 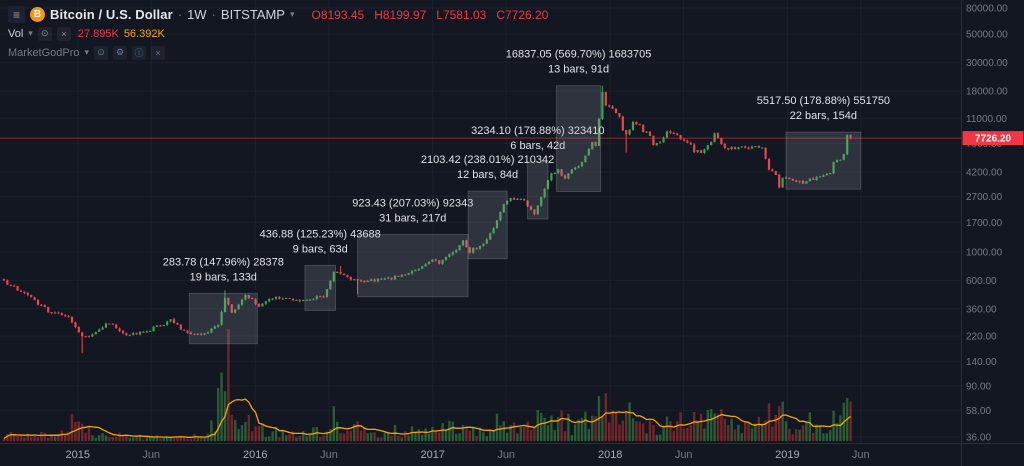 What do you see at coordinates (111, 14) in the screenshot?
I see `symbol-title: Bitcoin / U.S. Dollar` at bounding box center [111, 14].